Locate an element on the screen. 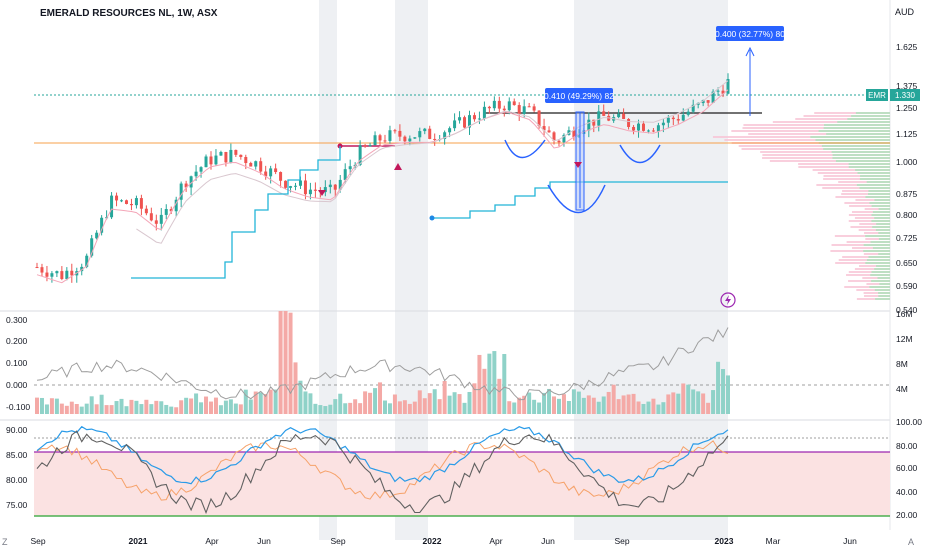  price-tick-label: 1.125 is located at coordinates (907, 134).